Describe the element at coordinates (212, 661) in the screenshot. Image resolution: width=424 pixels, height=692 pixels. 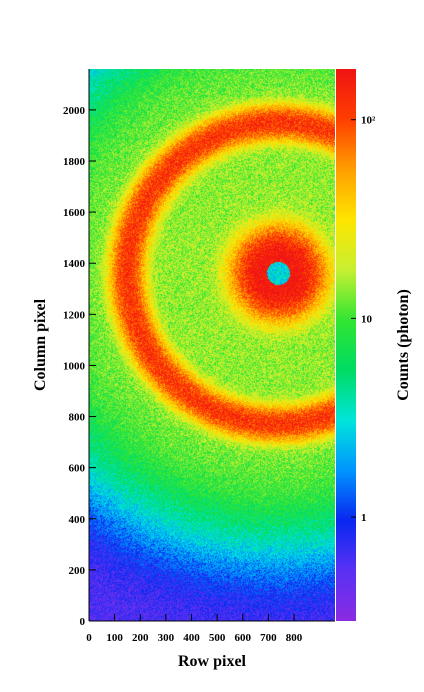
I see `x-axis-title: Row pixel` at that location.